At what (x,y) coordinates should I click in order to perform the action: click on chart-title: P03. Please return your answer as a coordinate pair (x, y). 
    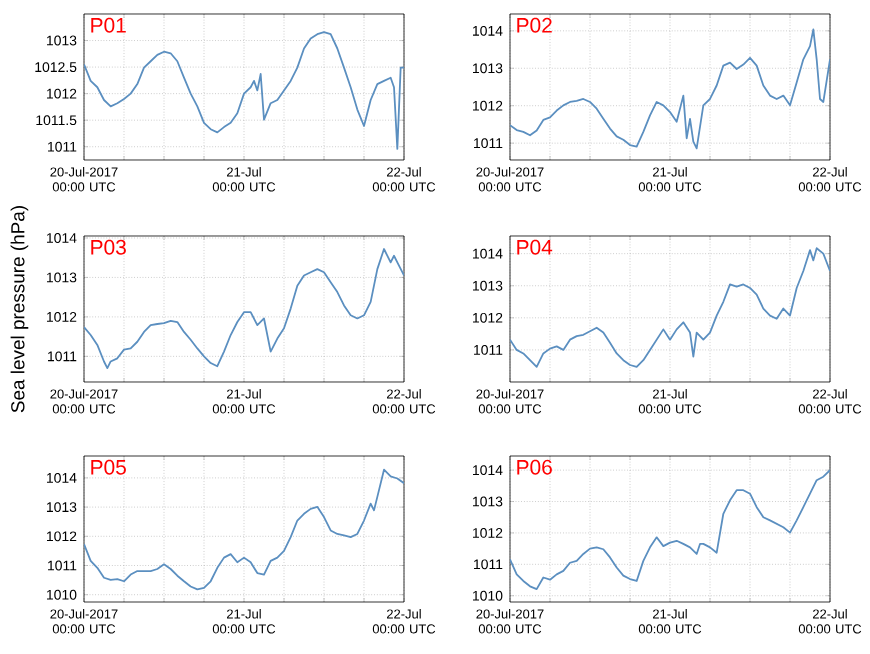
    Looking at the image, I should click on (108, 247).